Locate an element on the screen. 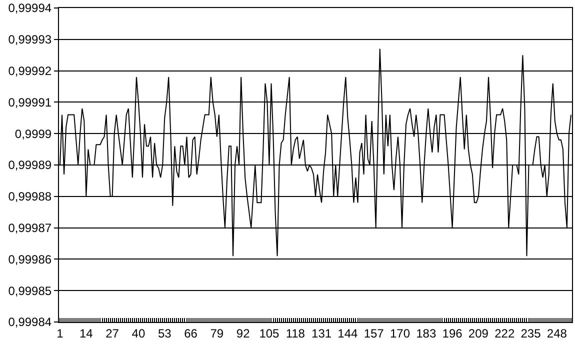 This screenshot has width=575, height=355. x-tick-label: 235 is located at coordinates (531, 333).